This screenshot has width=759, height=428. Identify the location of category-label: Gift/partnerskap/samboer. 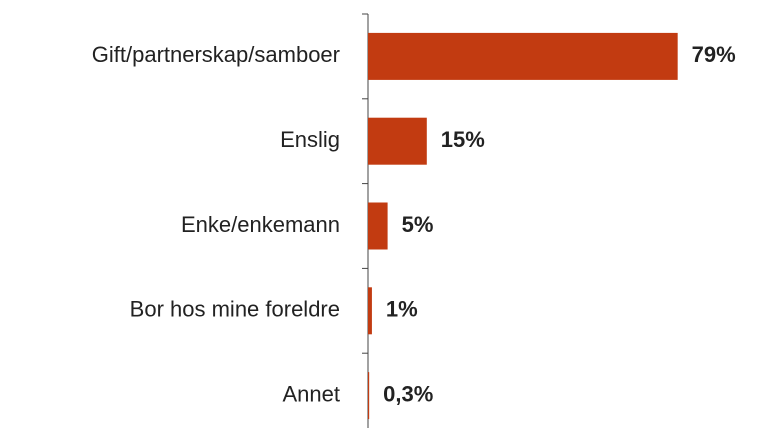
(216, 54).